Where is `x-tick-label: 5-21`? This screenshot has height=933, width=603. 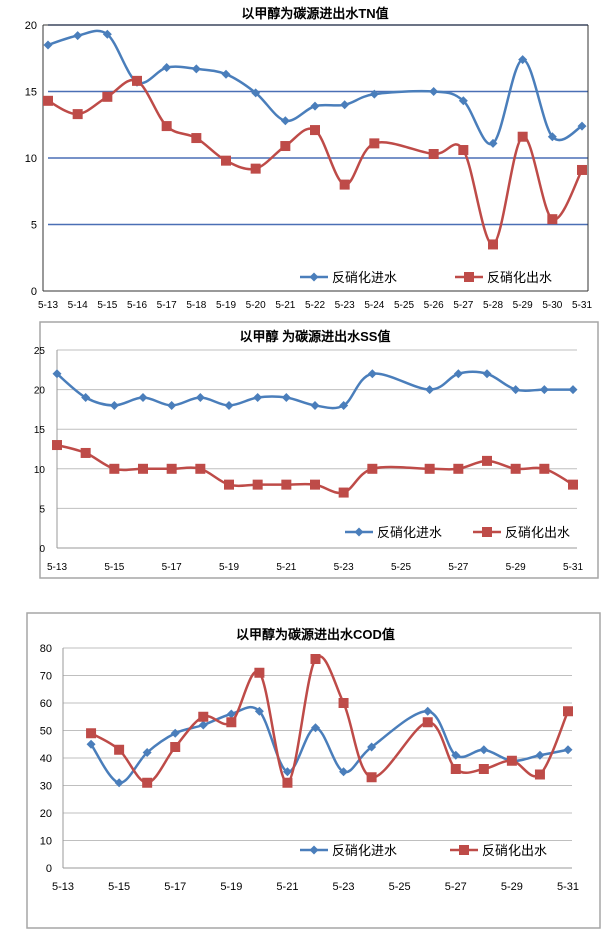 x-tick-label: 5-21 is located at coordinates (285, 305).